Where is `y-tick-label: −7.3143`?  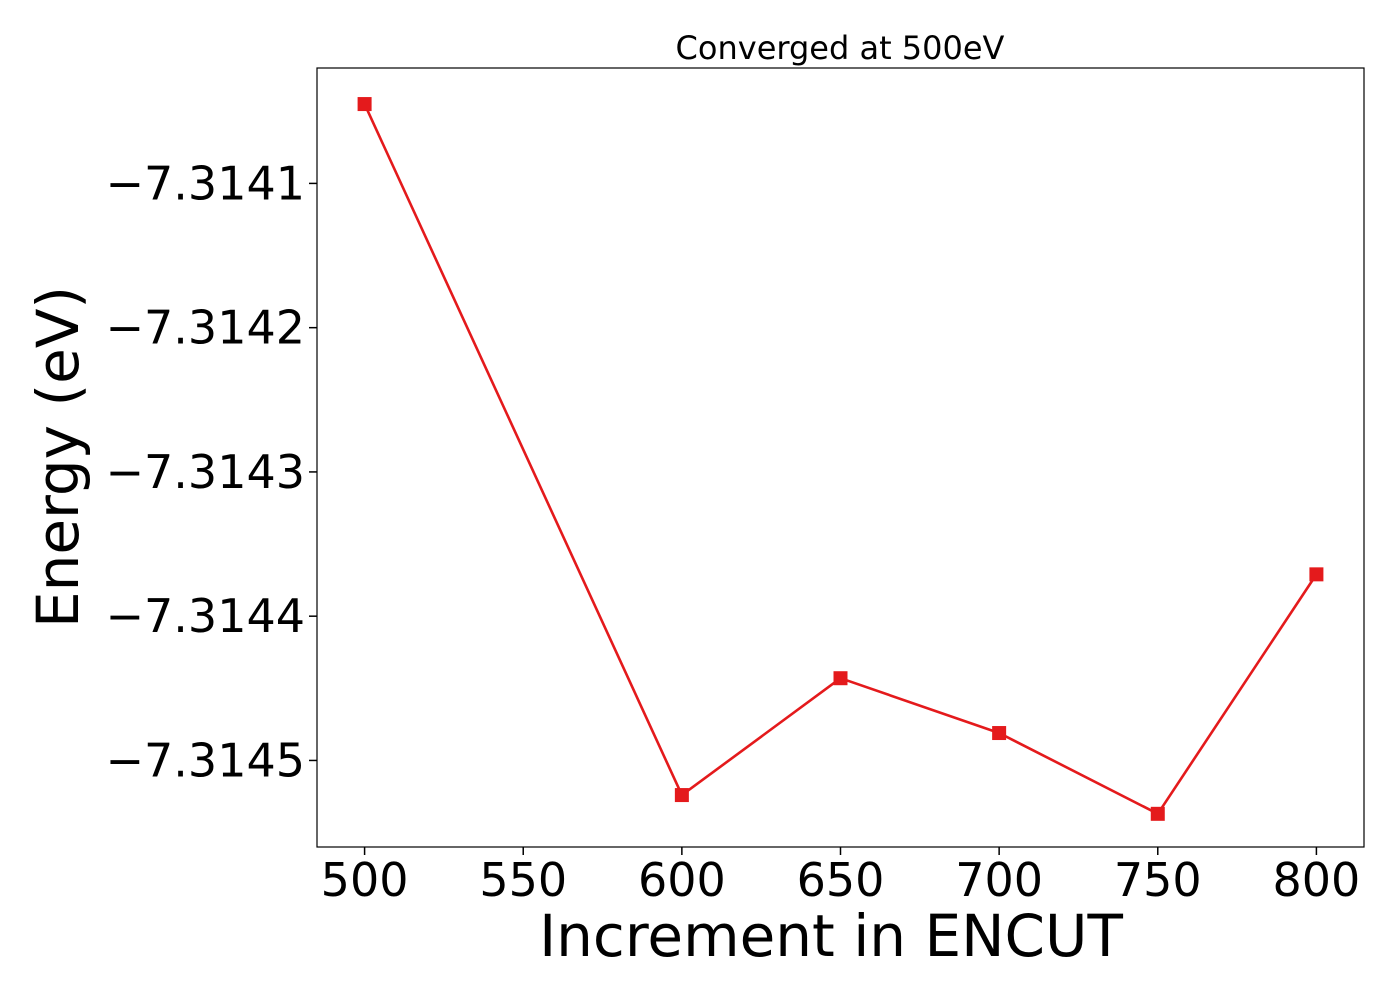 y-tick-label: −7.3143 is located at coordinates (206, 472).